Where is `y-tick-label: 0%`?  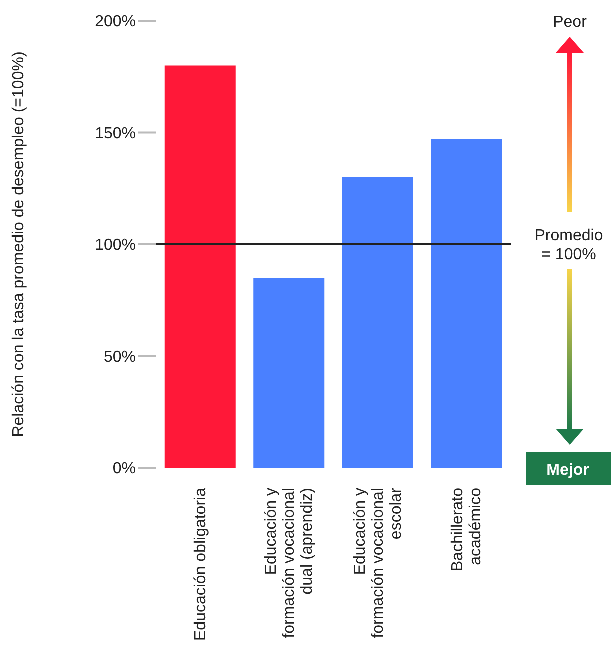 y-tick-label: 0% is located at coordinates (124, 469).